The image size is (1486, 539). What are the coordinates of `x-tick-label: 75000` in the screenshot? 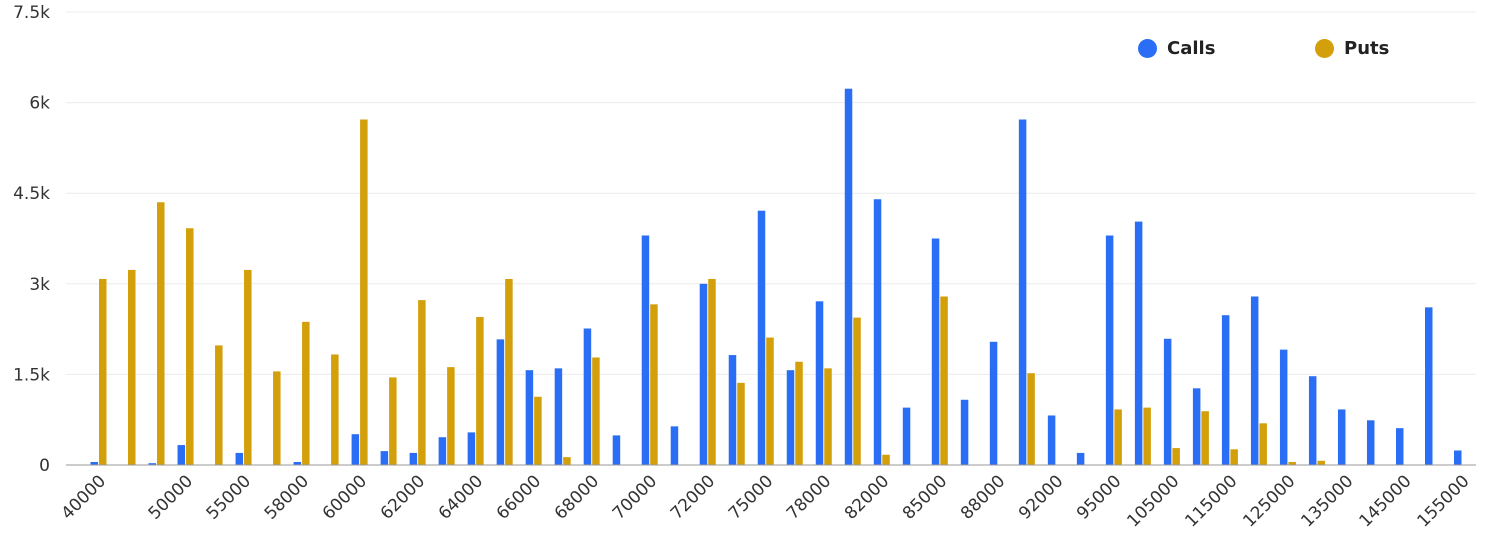 It's located at (751, 497).